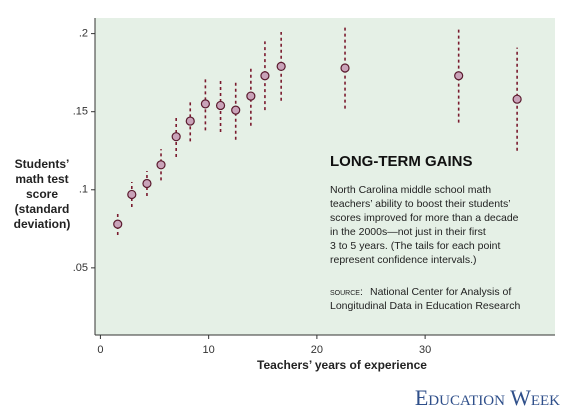 The image size is (580, 418). Describe the element at coordinates (83, 190) in the screenshot. I see `y-tick-label: .1` at that location.